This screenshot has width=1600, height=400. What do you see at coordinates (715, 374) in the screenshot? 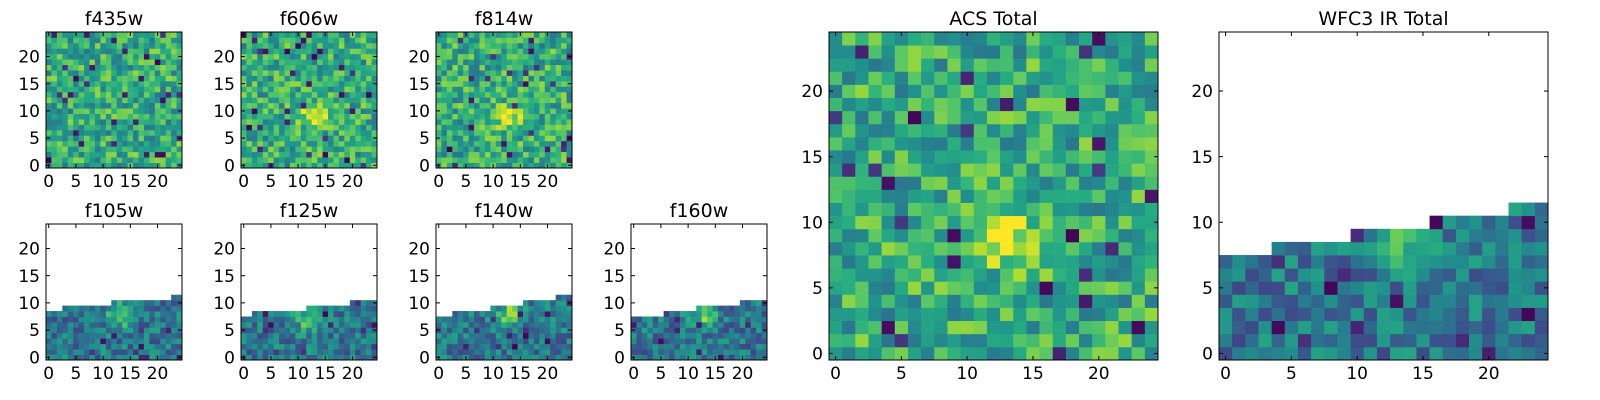
I see `x-tick-label: 15` at bounding box center [715, 374].